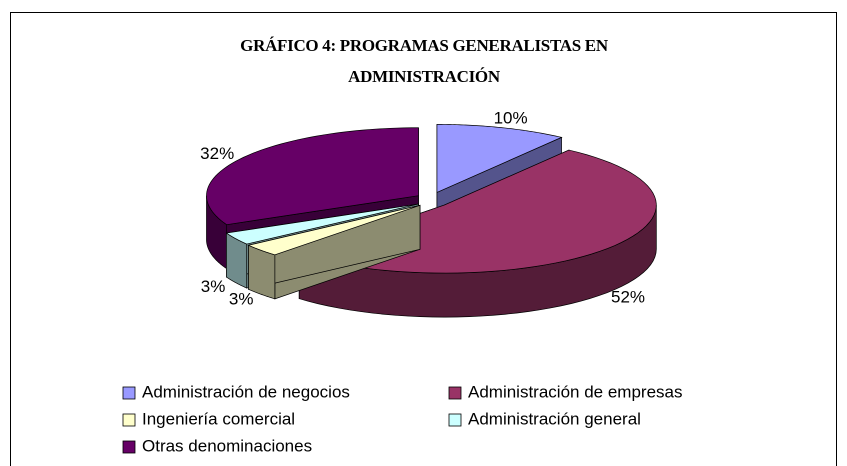  I want to click on legend-label: Administración de empresas, so click(575, 391).